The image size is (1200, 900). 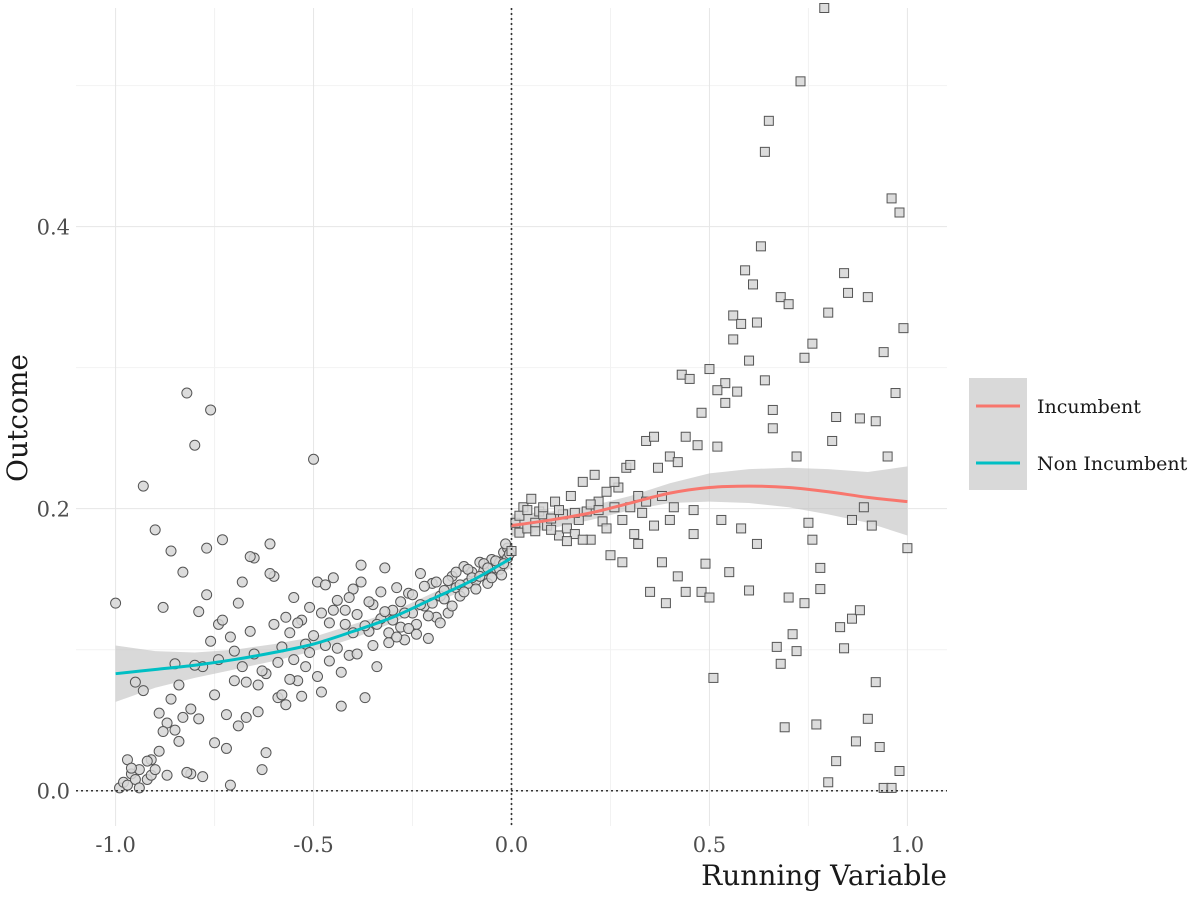 I want to click on ci-ribbon, so click(x=709, y=501).